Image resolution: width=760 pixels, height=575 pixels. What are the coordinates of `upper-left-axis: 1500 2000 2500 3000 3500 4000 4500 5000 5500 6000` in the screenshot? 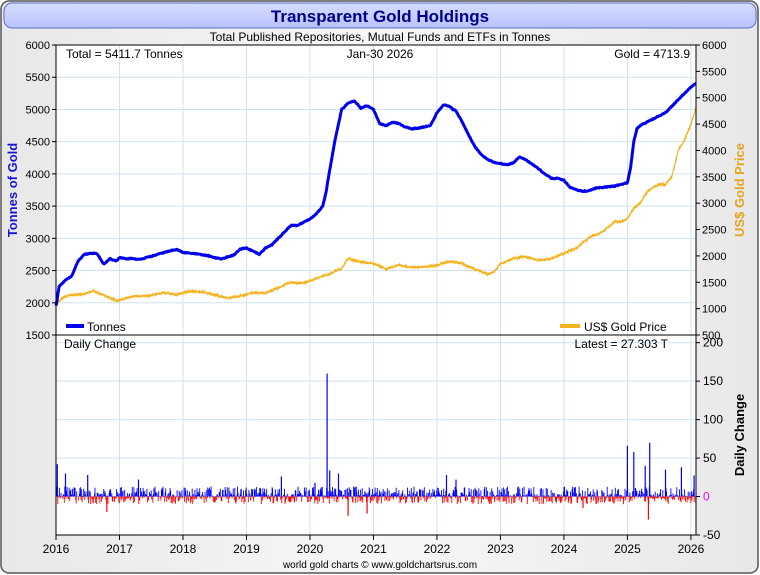 It's located at (41, 191).